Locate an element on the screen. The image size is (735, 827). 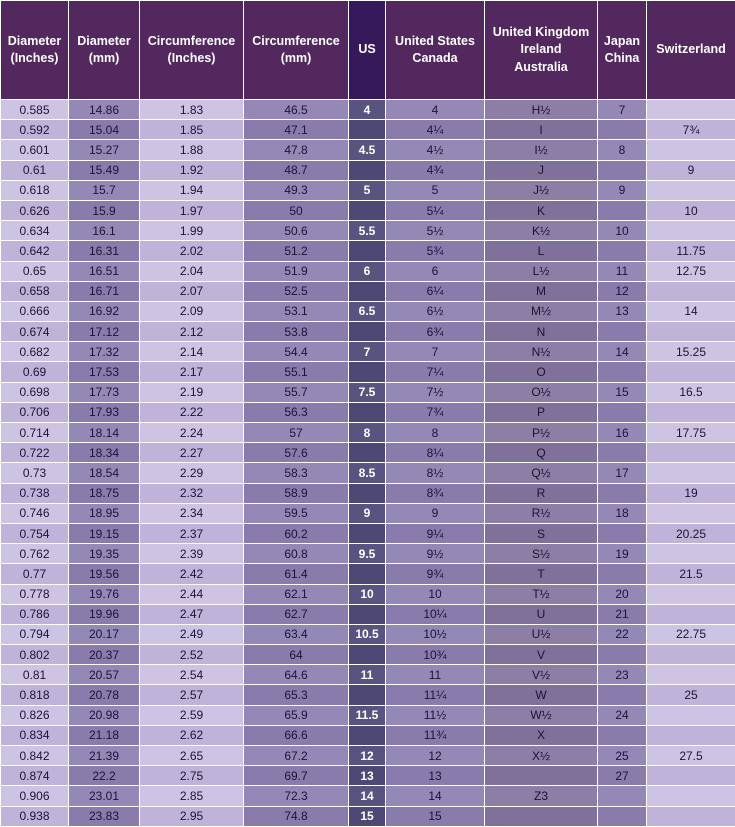
cell-diameter-inches: 0.802 is located at coordinates (35, 655).